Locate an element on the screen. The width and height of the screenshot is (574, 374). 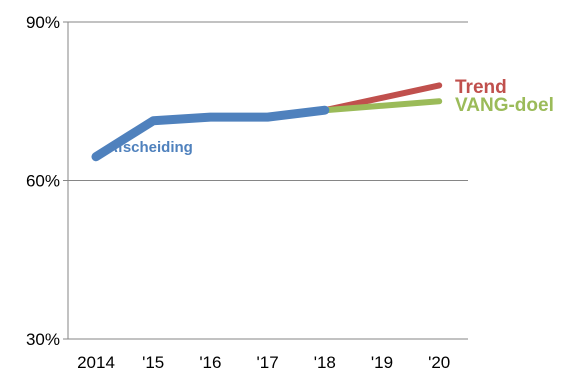
y-tick-label: 30% is located at coordinates (43, 339).